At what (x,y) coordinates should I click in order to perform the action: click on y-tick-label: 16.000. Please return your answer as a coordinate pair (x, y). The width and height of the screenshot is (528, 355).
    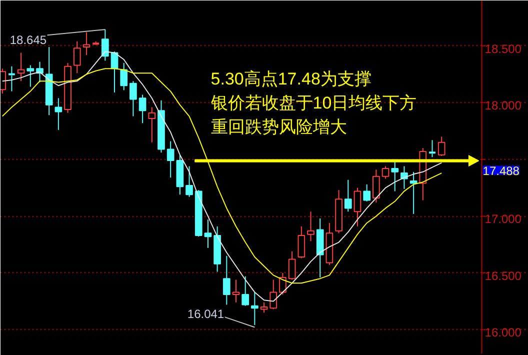
    Looking at the image, I should click on (503, 333).